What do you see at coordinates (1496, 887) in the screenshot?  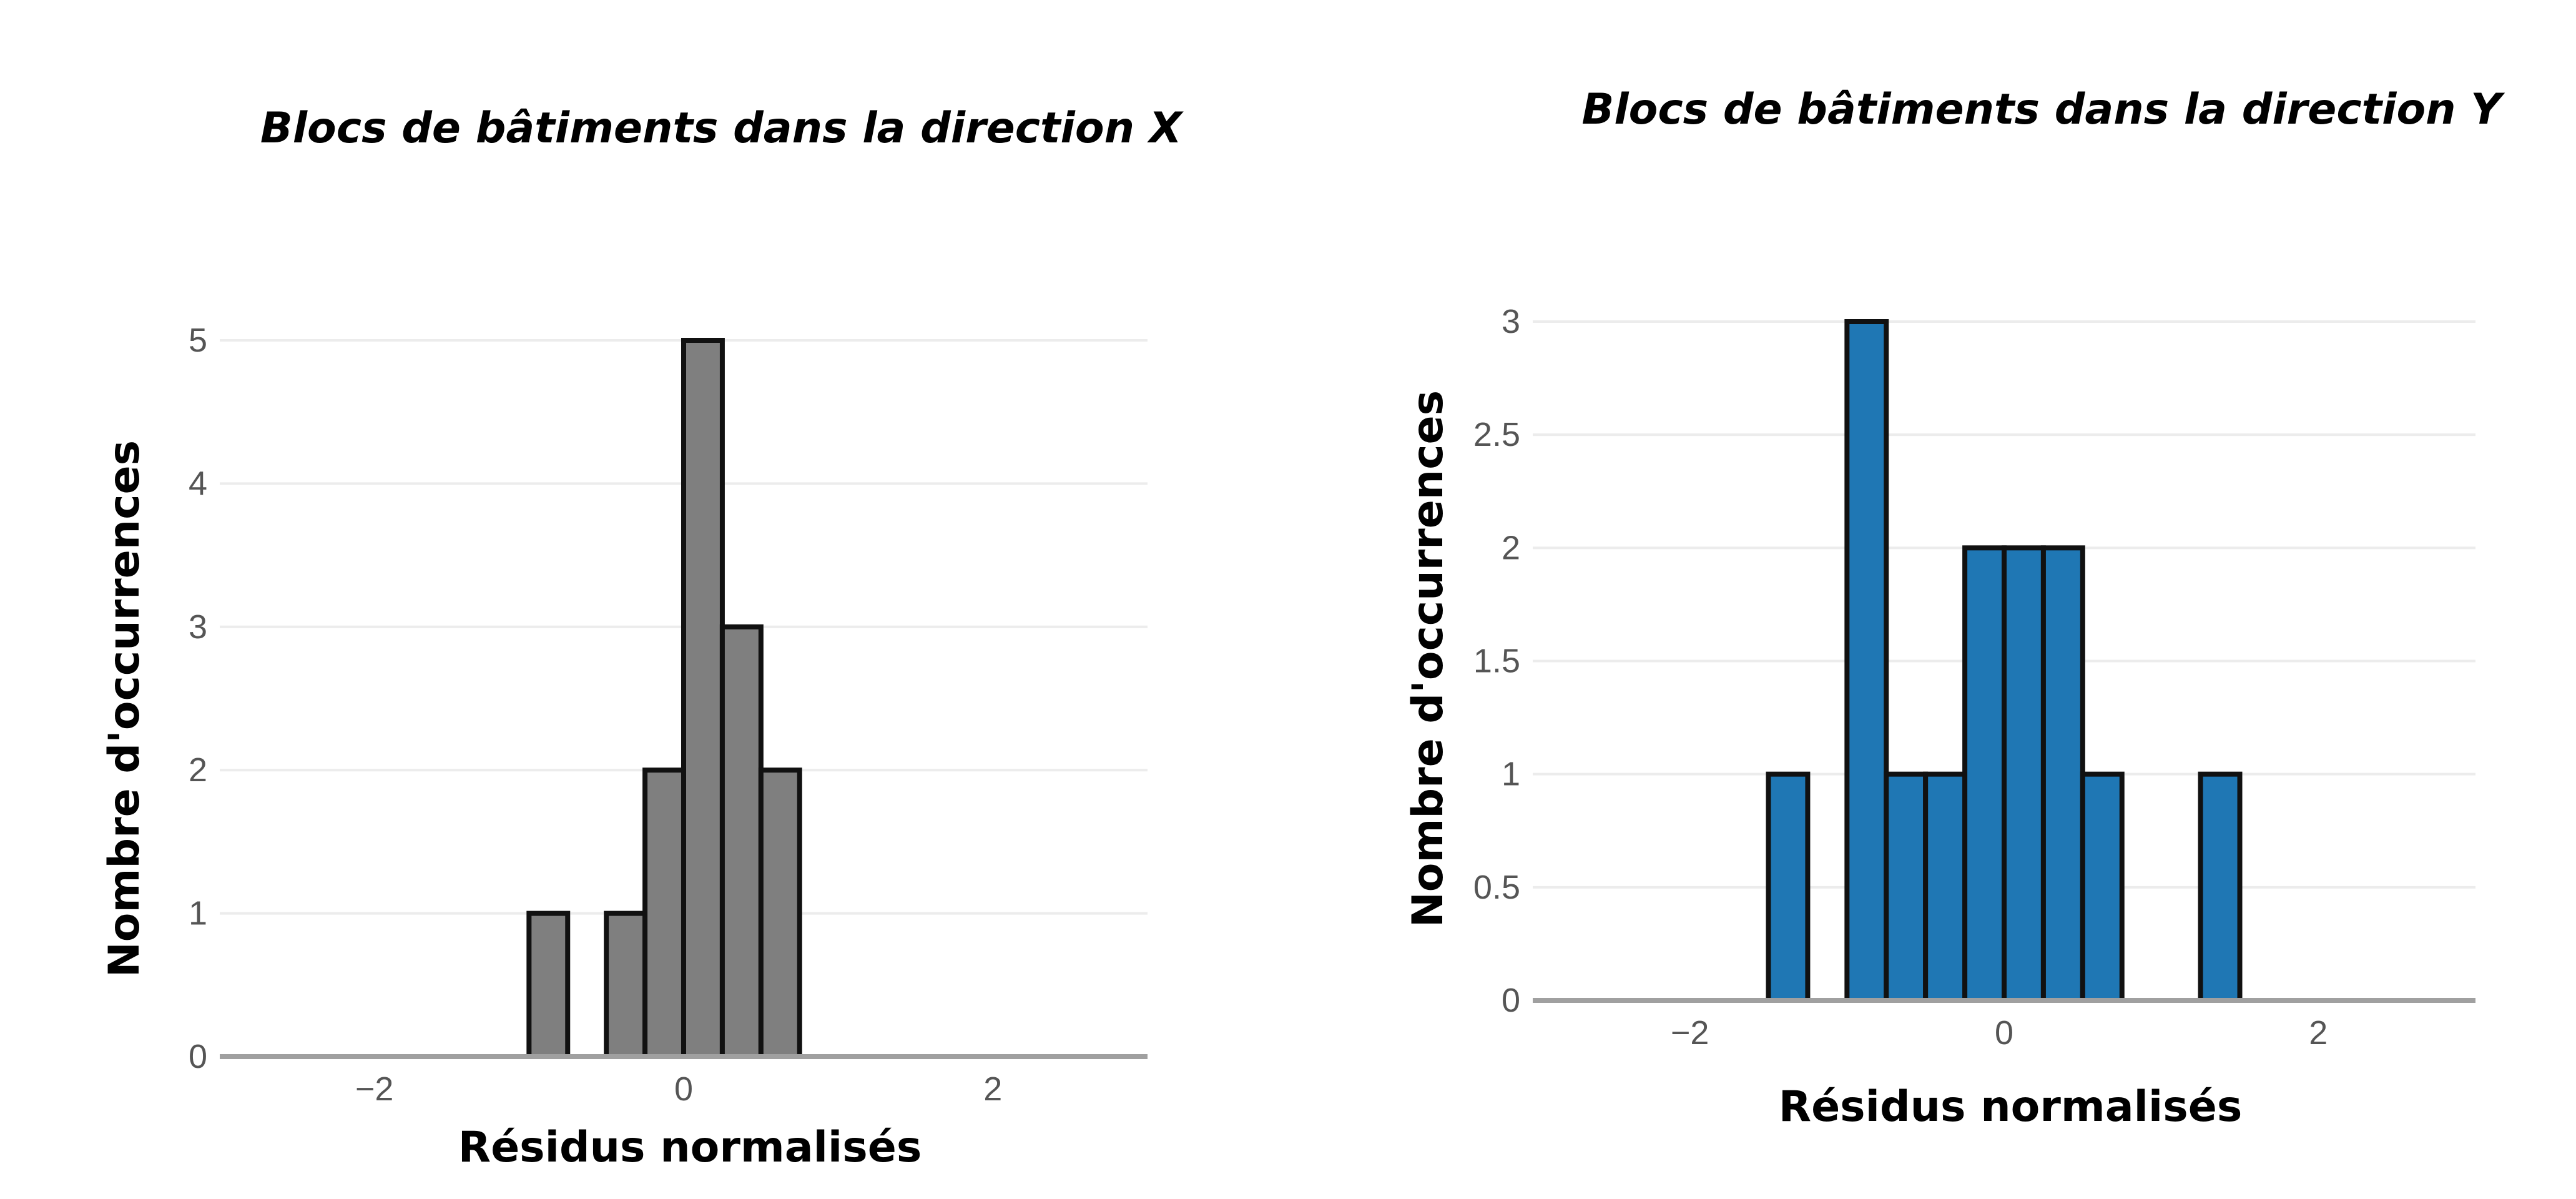 I see `y-tick-label: 0.5` at bounding box center [1496, 887].